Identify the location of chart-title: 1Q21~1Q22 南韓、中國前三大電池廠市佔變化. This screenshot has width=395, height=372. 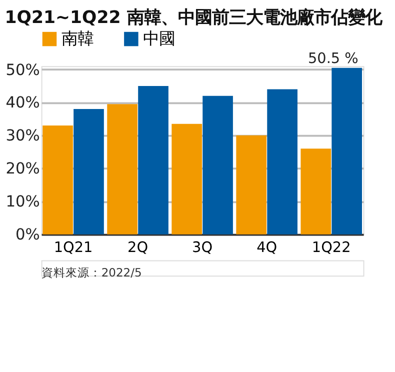
(193, 18).